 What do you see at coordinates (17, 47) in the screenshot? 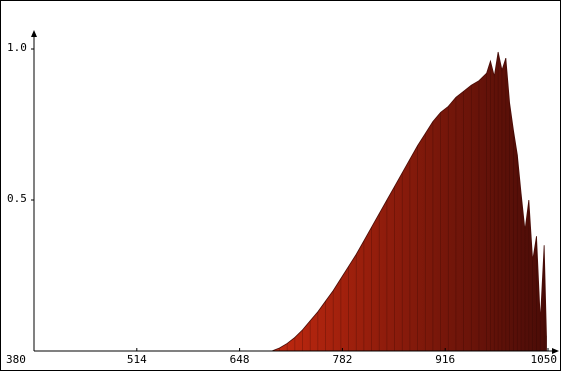
I see `y-tick-label: 1.0` at bounding box center [17, 47].